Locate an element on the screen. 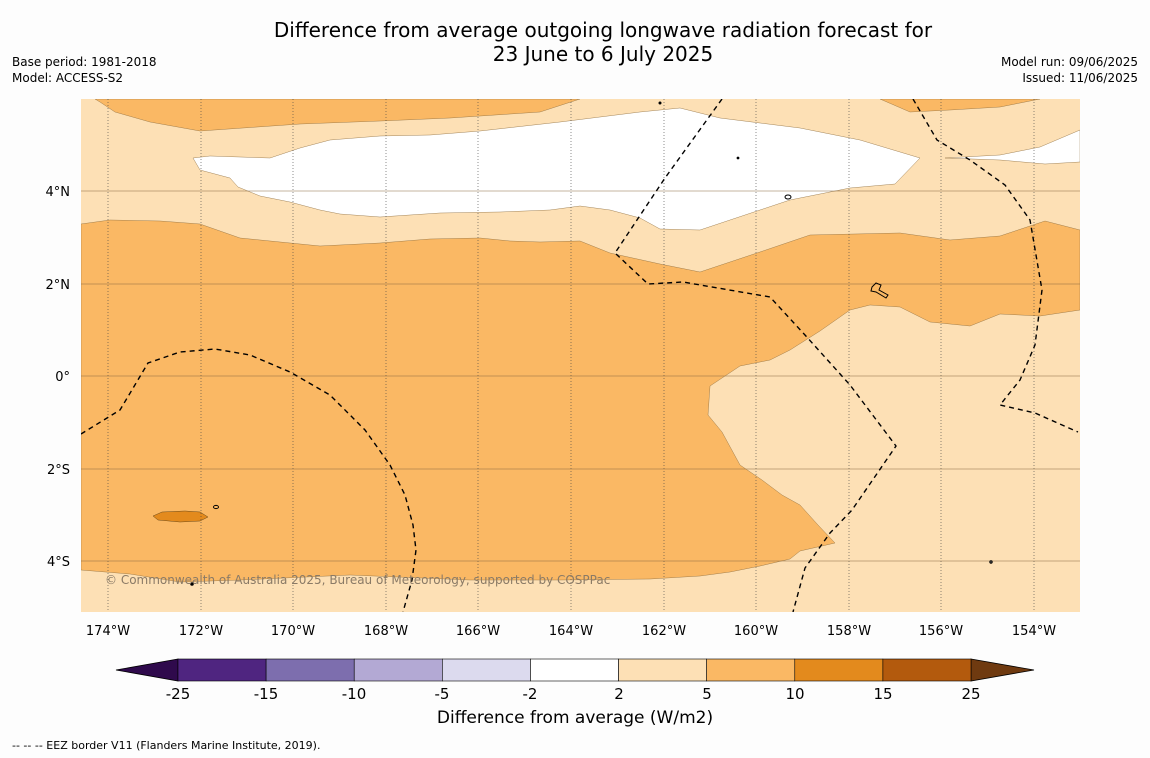 Image resolution: width=1150 pixels, height=758 pixels. lon-label: 170°W is located at coordinates (293, 631).